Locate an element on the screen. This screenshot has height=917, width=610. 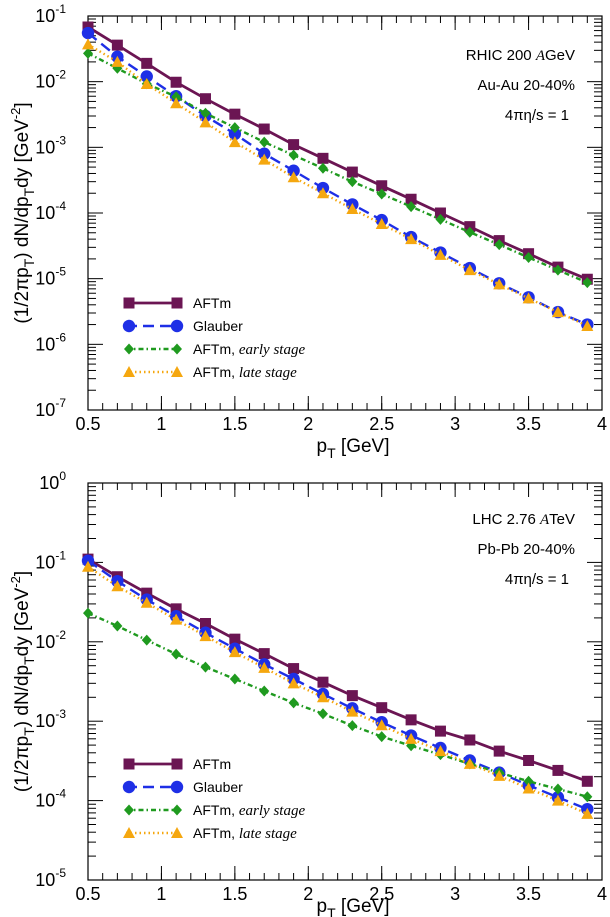
legend-label: AFTm, late stage is located at coordinates (245, 372).